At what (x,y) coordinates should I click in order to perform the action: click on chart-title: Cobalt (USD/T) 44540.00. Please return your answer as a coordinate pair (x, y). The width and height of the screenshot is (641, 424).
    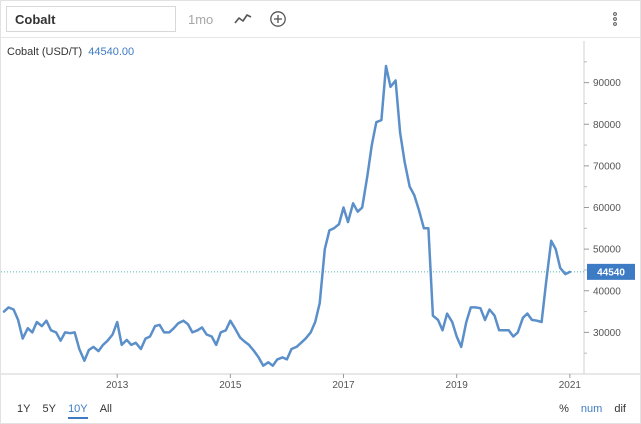
    Looking at the image, I should click on (70, 52).